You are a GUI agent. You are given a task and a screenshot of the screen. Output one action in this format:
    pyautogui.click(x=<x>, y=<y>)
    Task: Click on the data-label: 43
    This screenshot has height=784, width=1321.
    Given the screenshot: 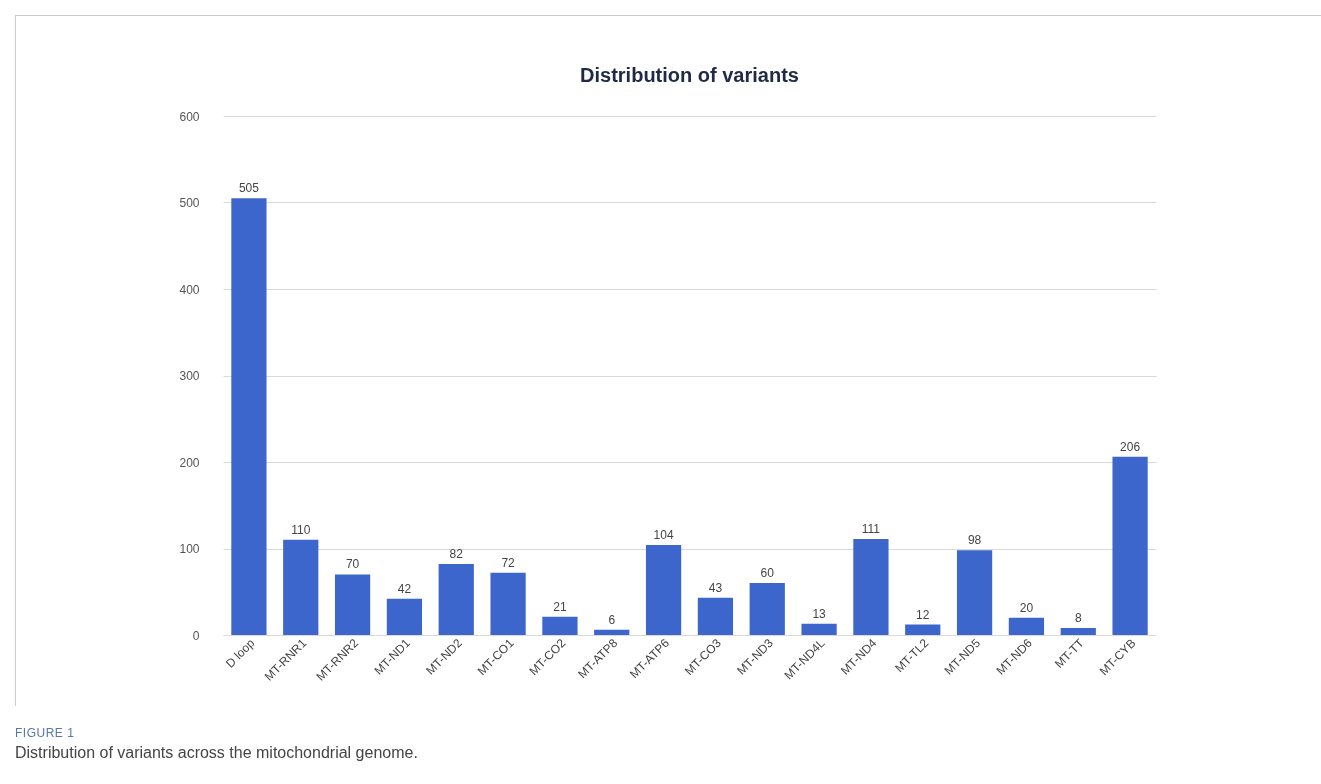 What is the action you would take?
    pyautogui.click(x=715, y=587)
    